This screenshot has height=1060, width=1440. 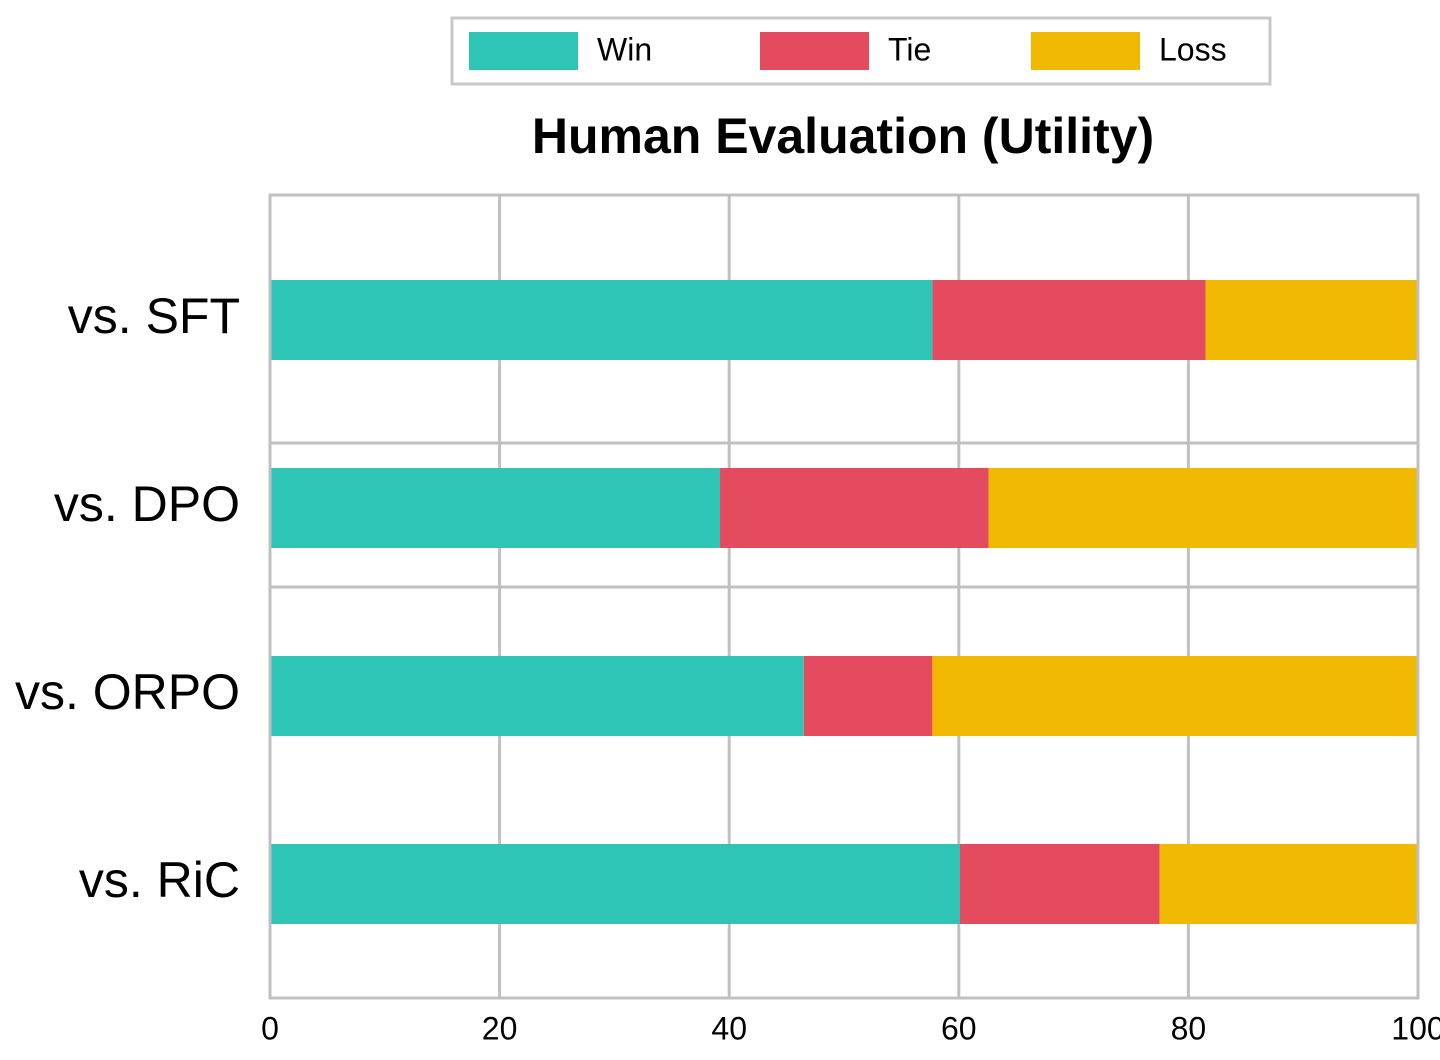 I want to click on y-tick-label: vs. SFT, so click(x=154, y=316).